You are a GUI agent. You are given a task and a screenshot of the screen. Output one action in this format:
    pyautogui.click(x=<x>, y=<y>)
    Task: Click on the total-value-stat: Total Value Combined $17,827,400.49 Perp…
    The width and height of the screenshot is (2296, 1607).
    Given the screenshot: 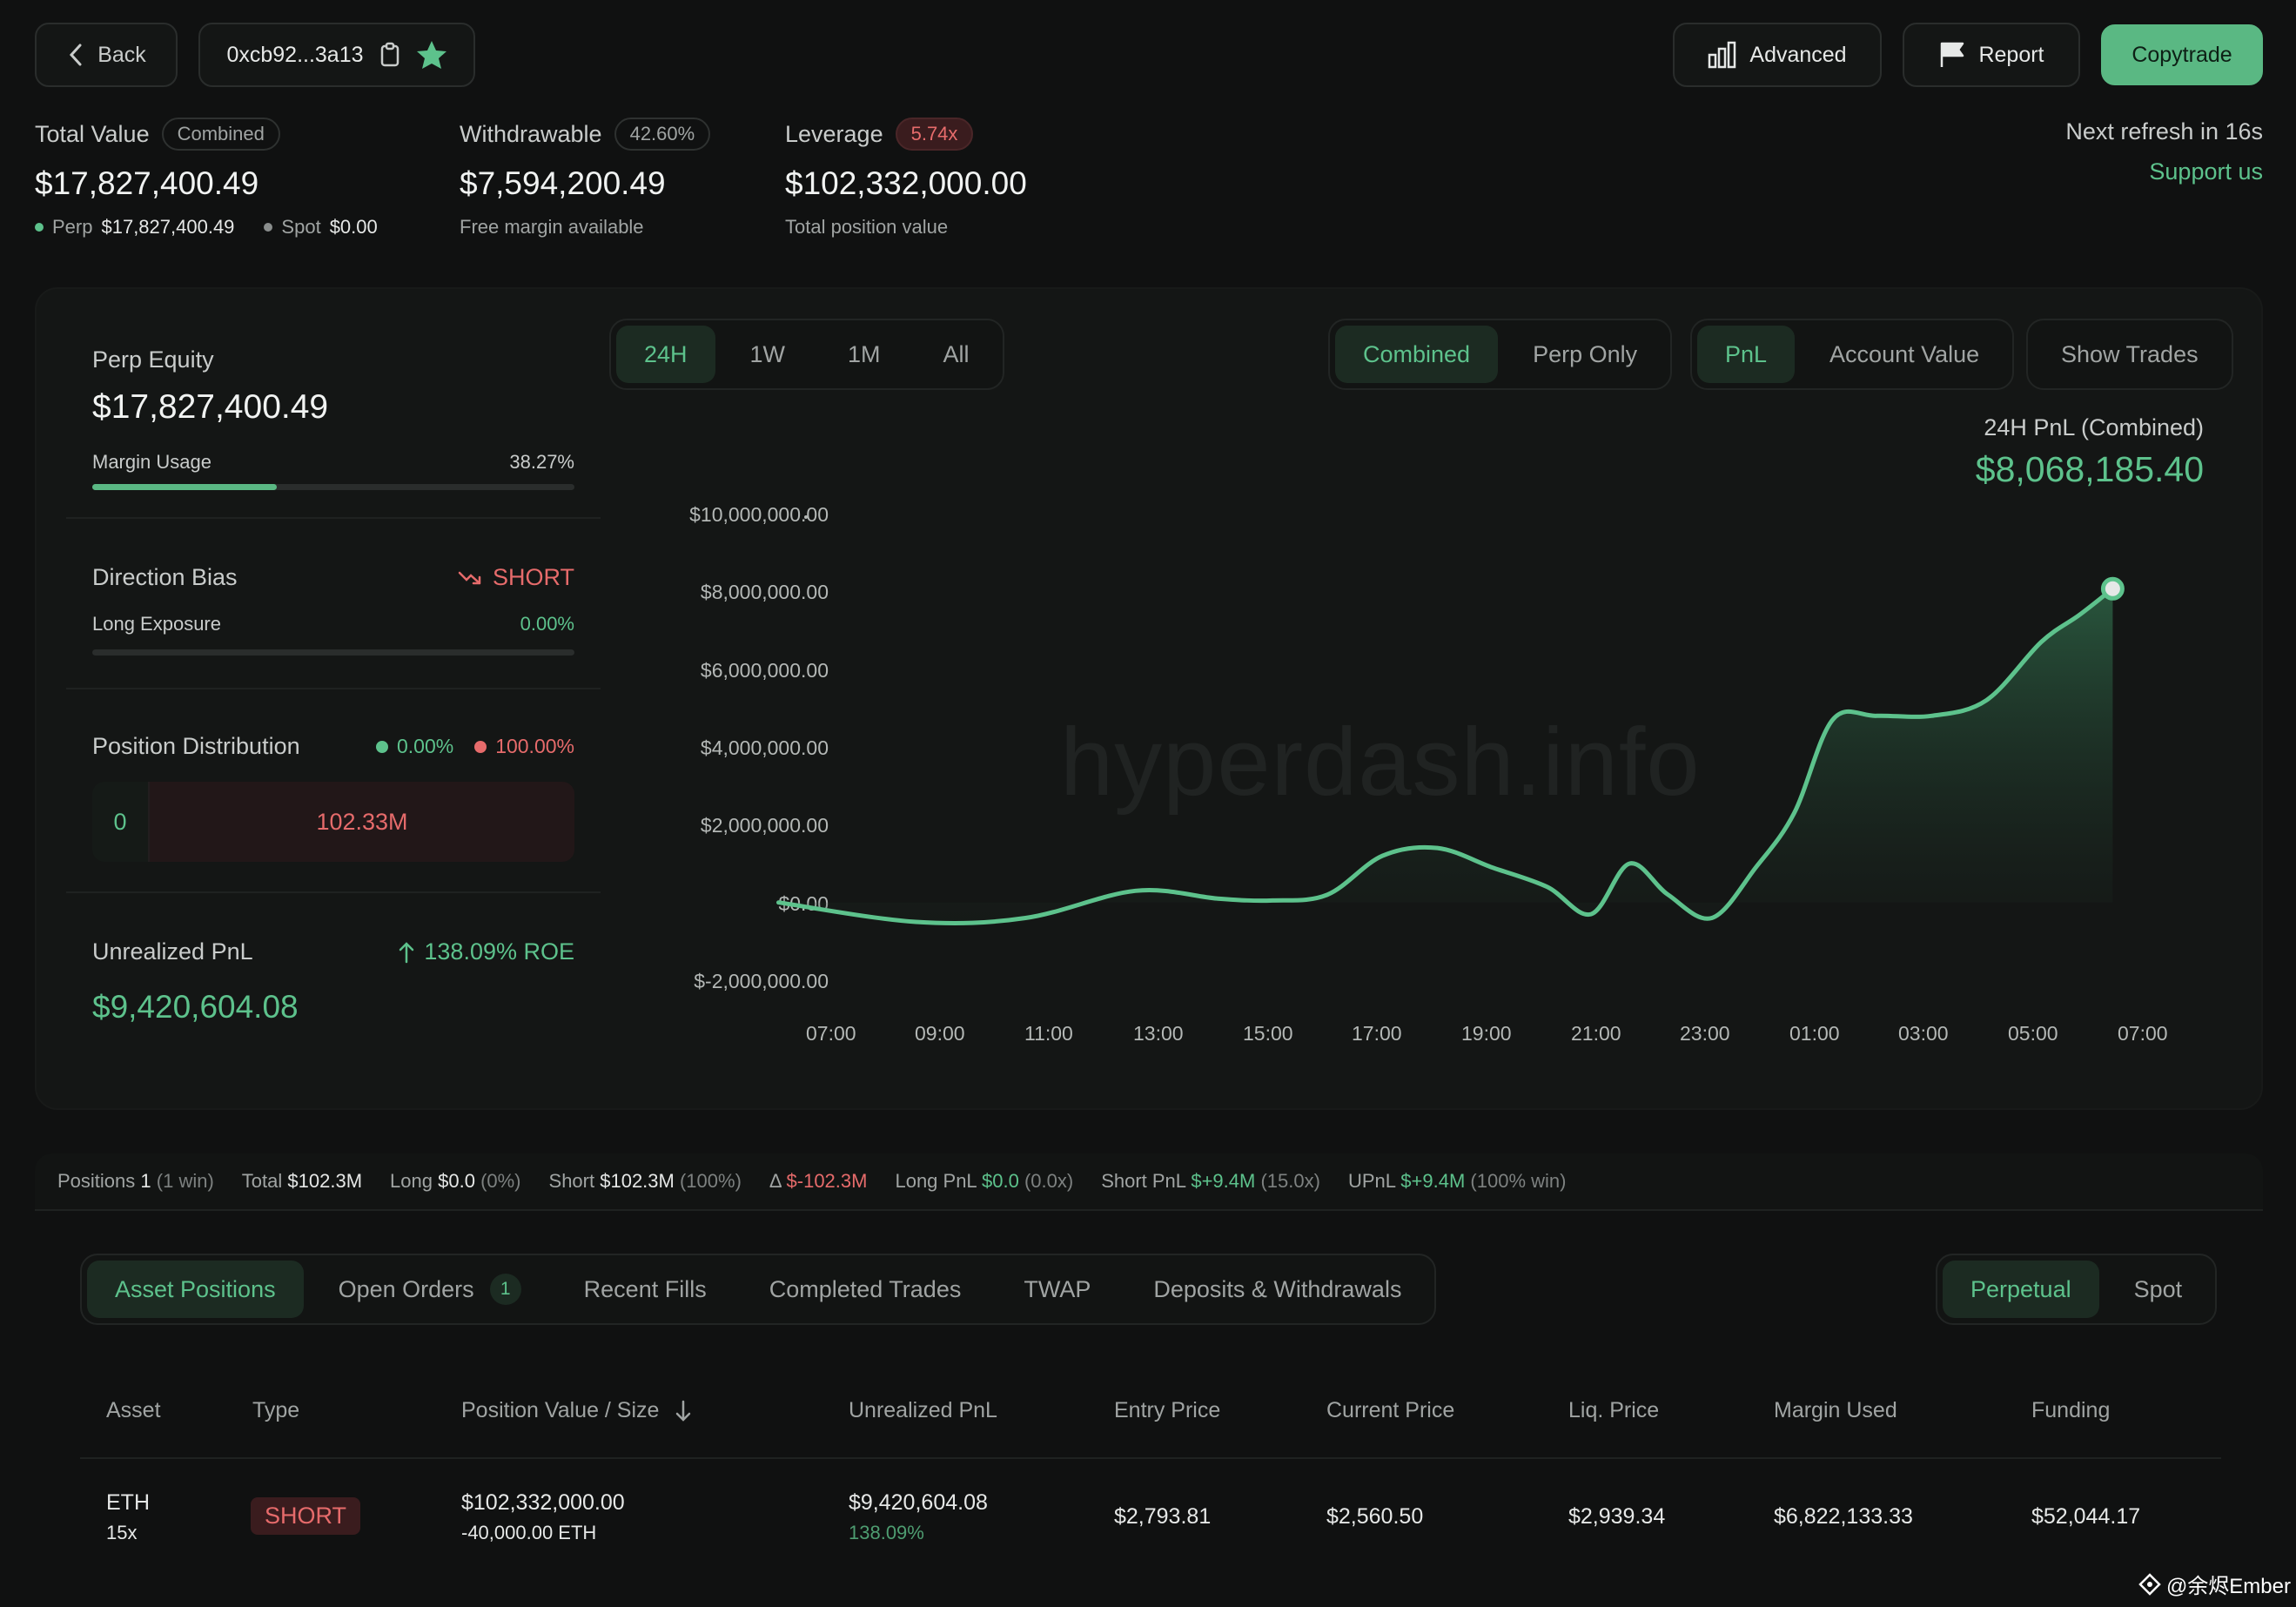 What is the action you would take?
    pyautogui.click(x=206, y=178)
    